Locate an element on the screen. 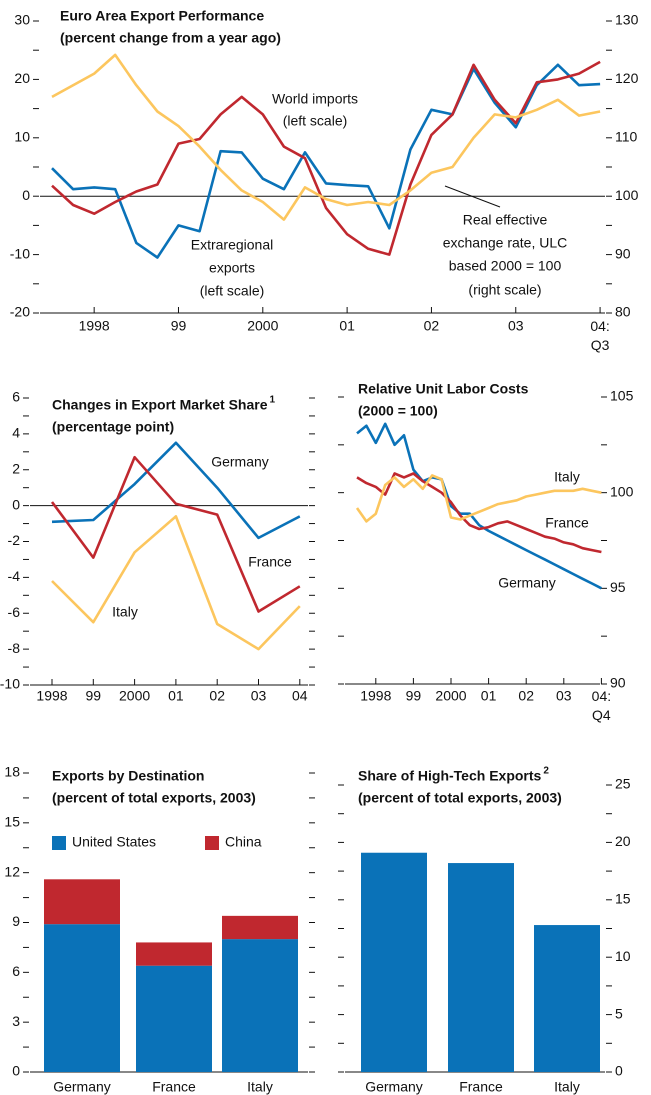 The width and height of the screenshot is (651, 1095). y-tick-label: -4 is located at coordinates (14, 576).